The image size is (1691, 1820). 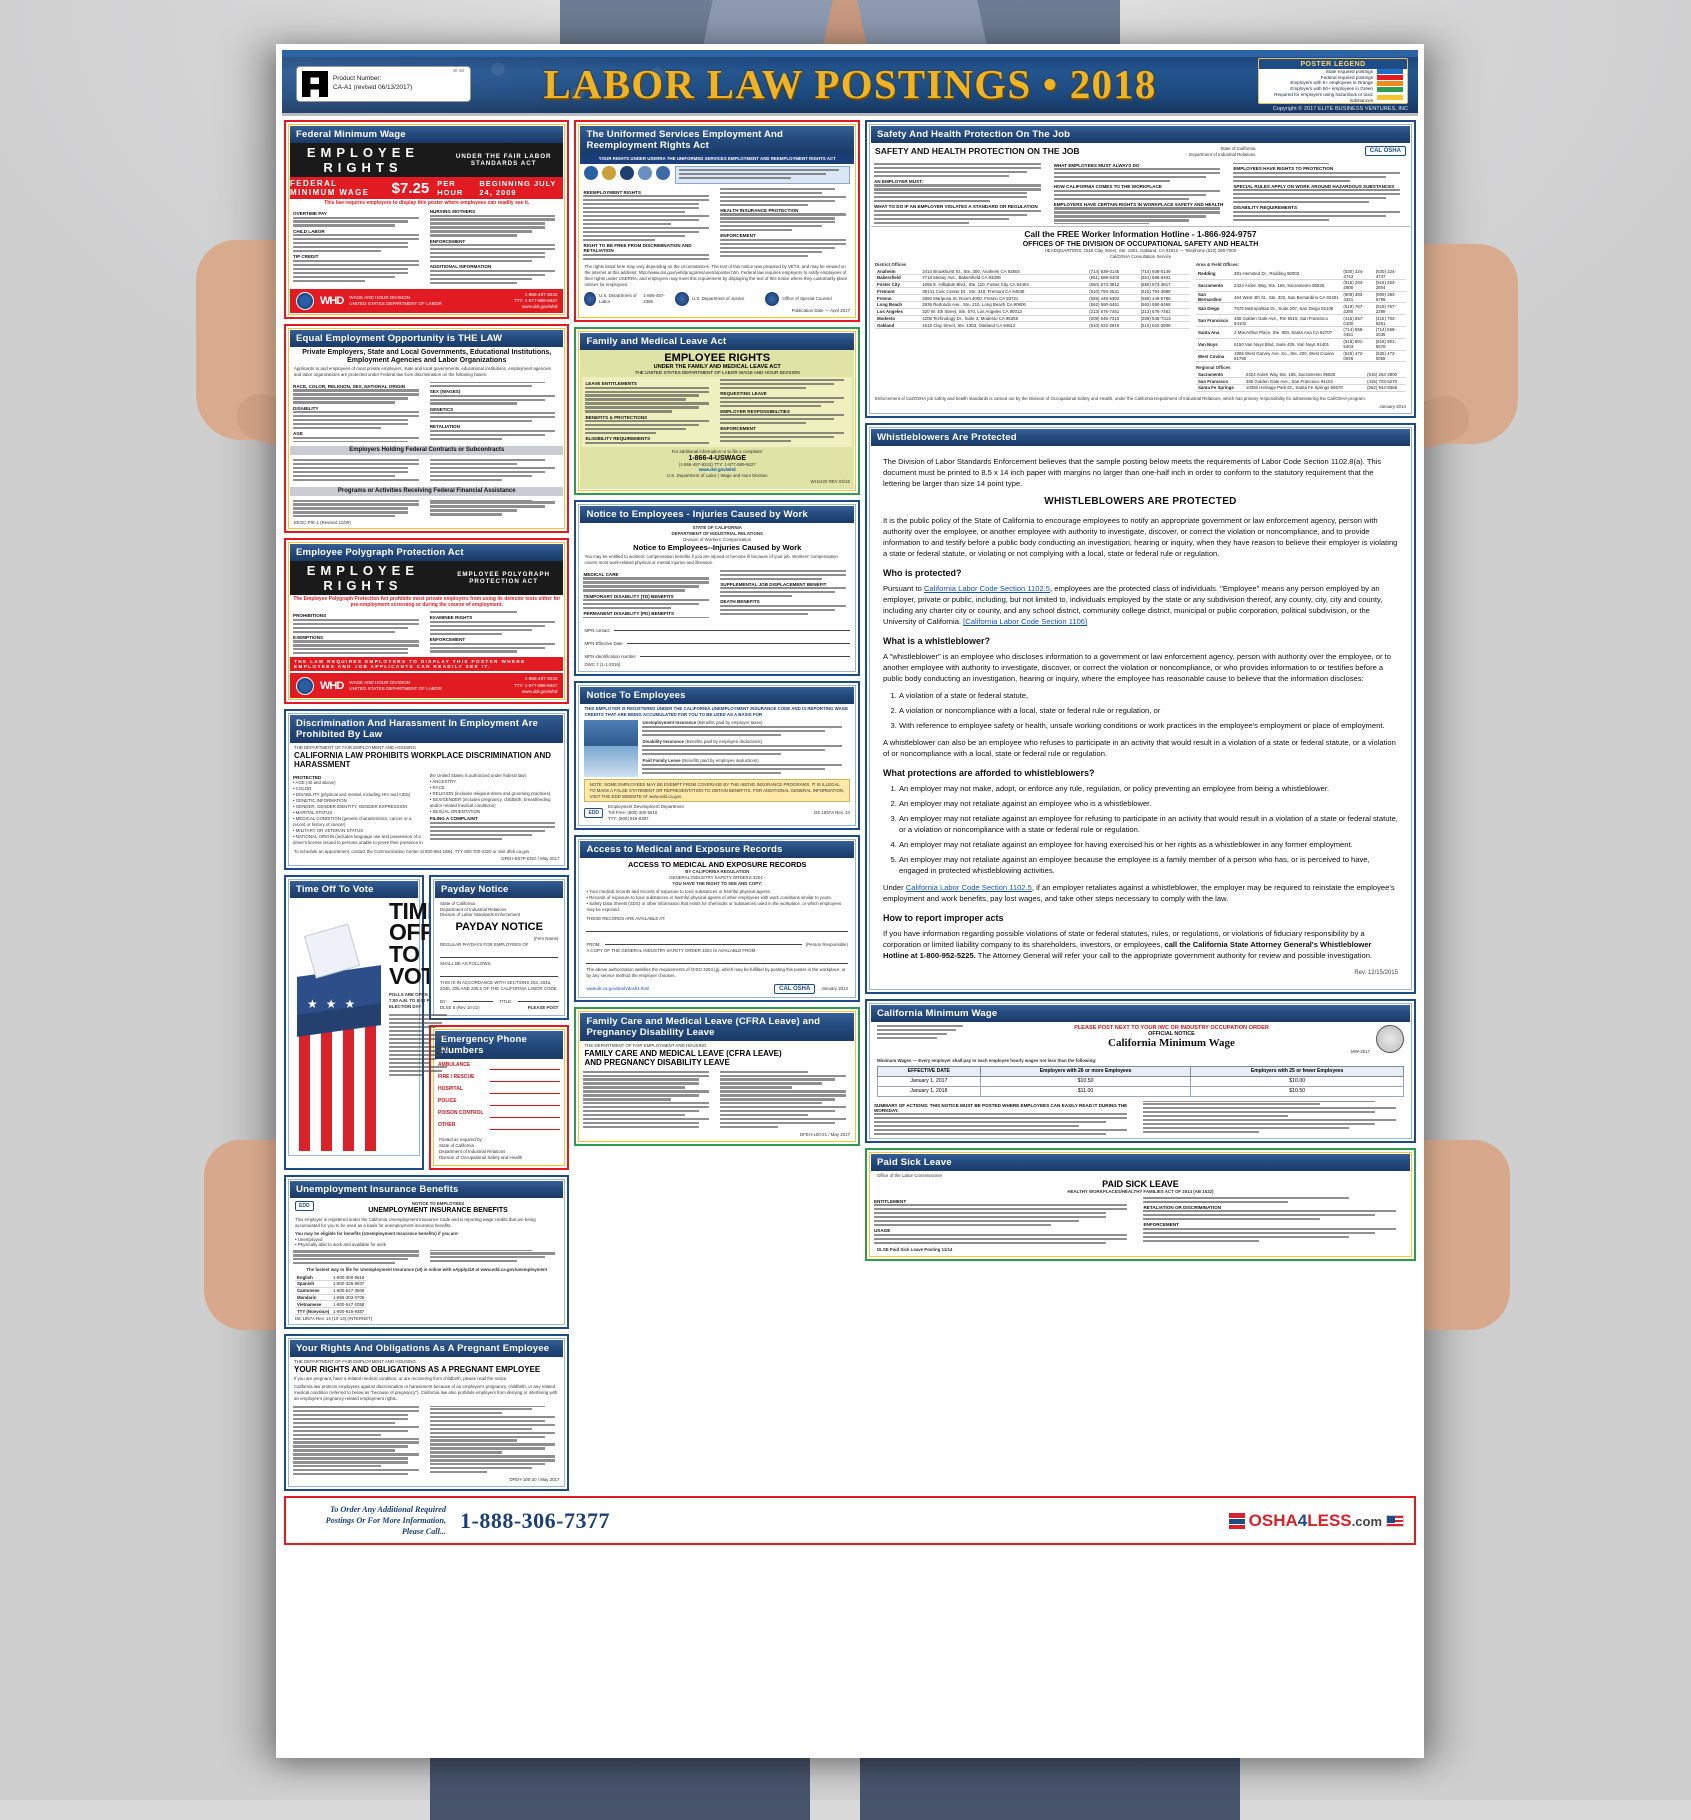 What do you see at coordinates (444, 427) in the screenshot?
I see `eeo-section-5: RETALIATION` at bounding box center [444, 427].